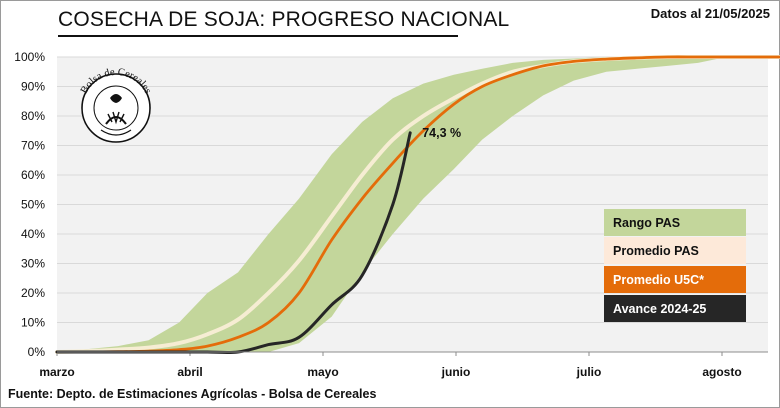  What do you see at coordinates (456, 372) in the screenshot?
I see `x-tick-label: junio` at bounding box center [456, 372].